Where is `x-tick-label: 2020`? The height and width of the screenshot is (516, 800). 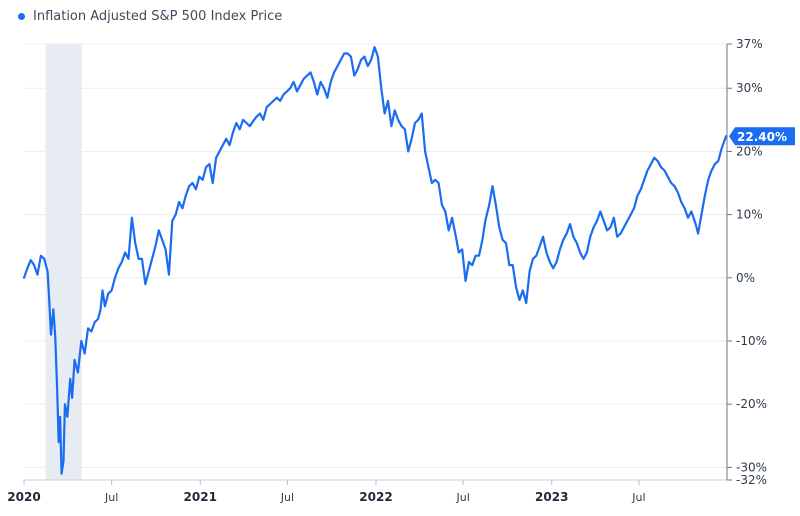
x-tick-label: 2020 is located at coordinates (23, 497).